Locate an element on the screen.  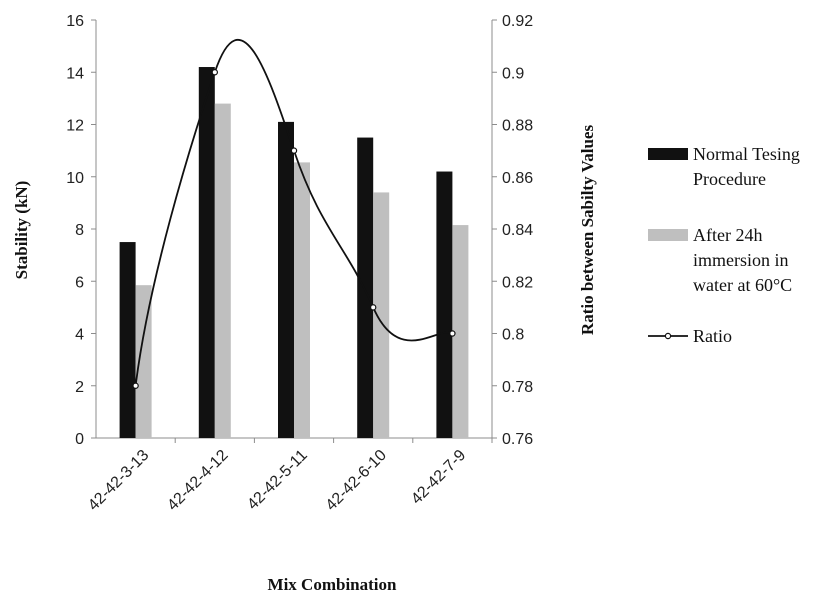
y-tick-label: 6 is located at coordinates (79, 282).